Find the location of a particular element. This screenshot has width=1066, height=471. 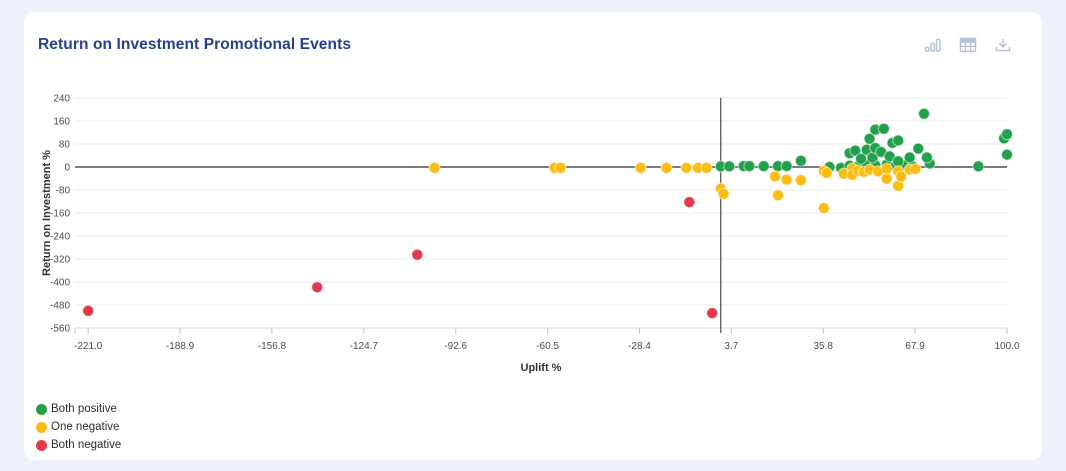

chart-toolbar is located at coordinates (968, 45).